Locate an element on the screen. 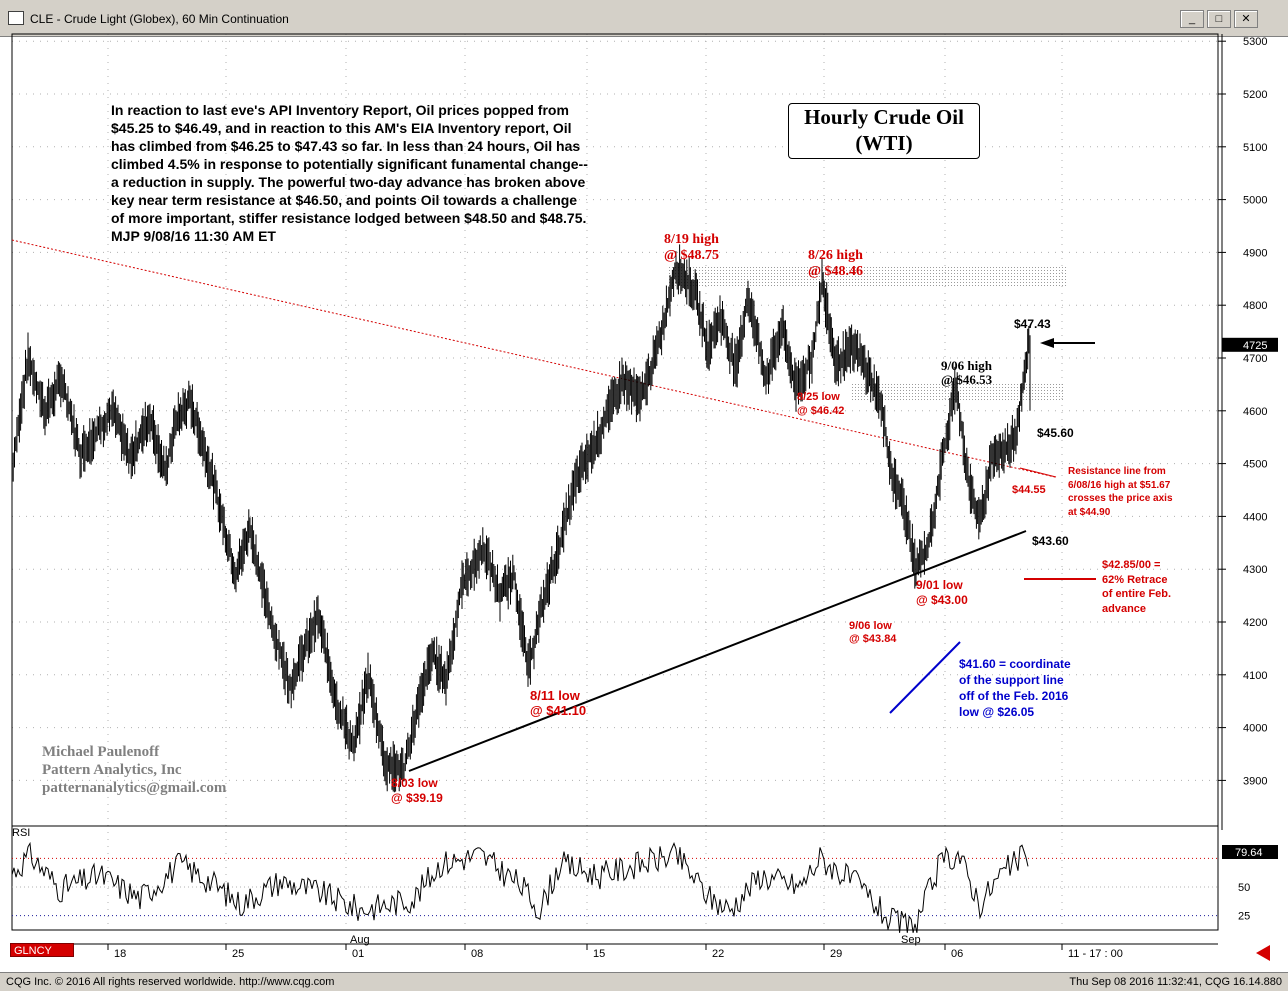 The height and width of the screenshot is (991, 1288). chart-title: Hourly Crude Oil is located at coordinates (884, 117).